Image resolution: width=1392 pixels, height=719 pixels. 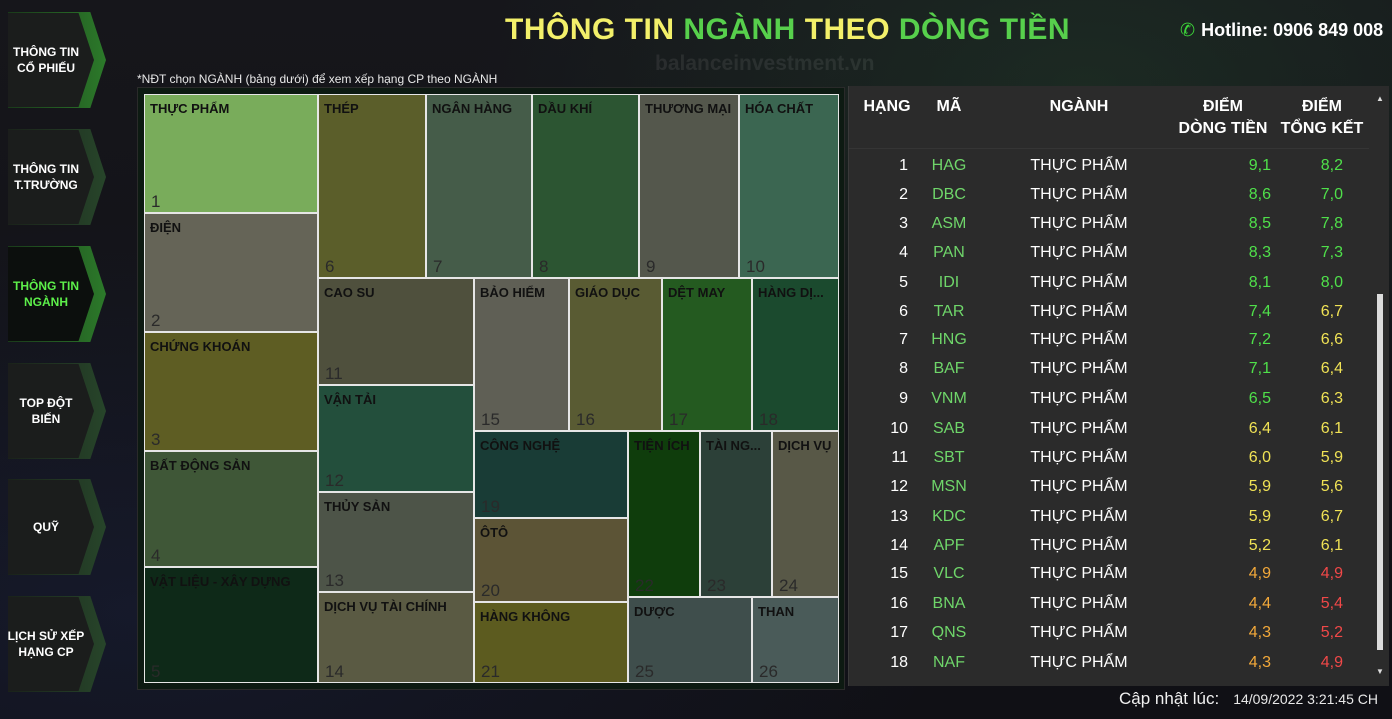 What do you see at coordinates (472, 108) in the screenshot?
I see `treemap-tile-name: NGÂN HÀNG` at bounding box center [472, 108].